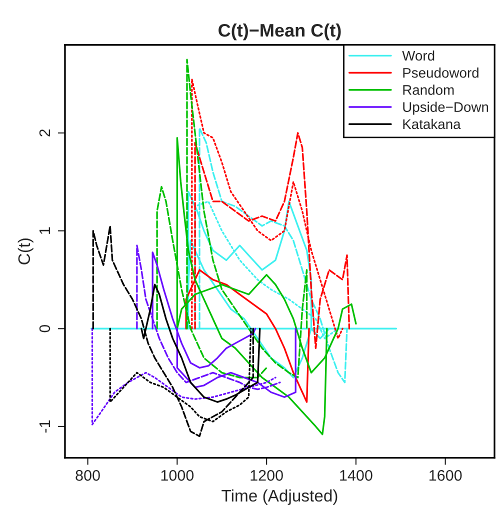 The width and height of the screenshot is (496, 522). What do you see at coordinates (445, 108) in the screenshot?
I see `legend-label: Upside−Down` at bounding box center [445, 108].